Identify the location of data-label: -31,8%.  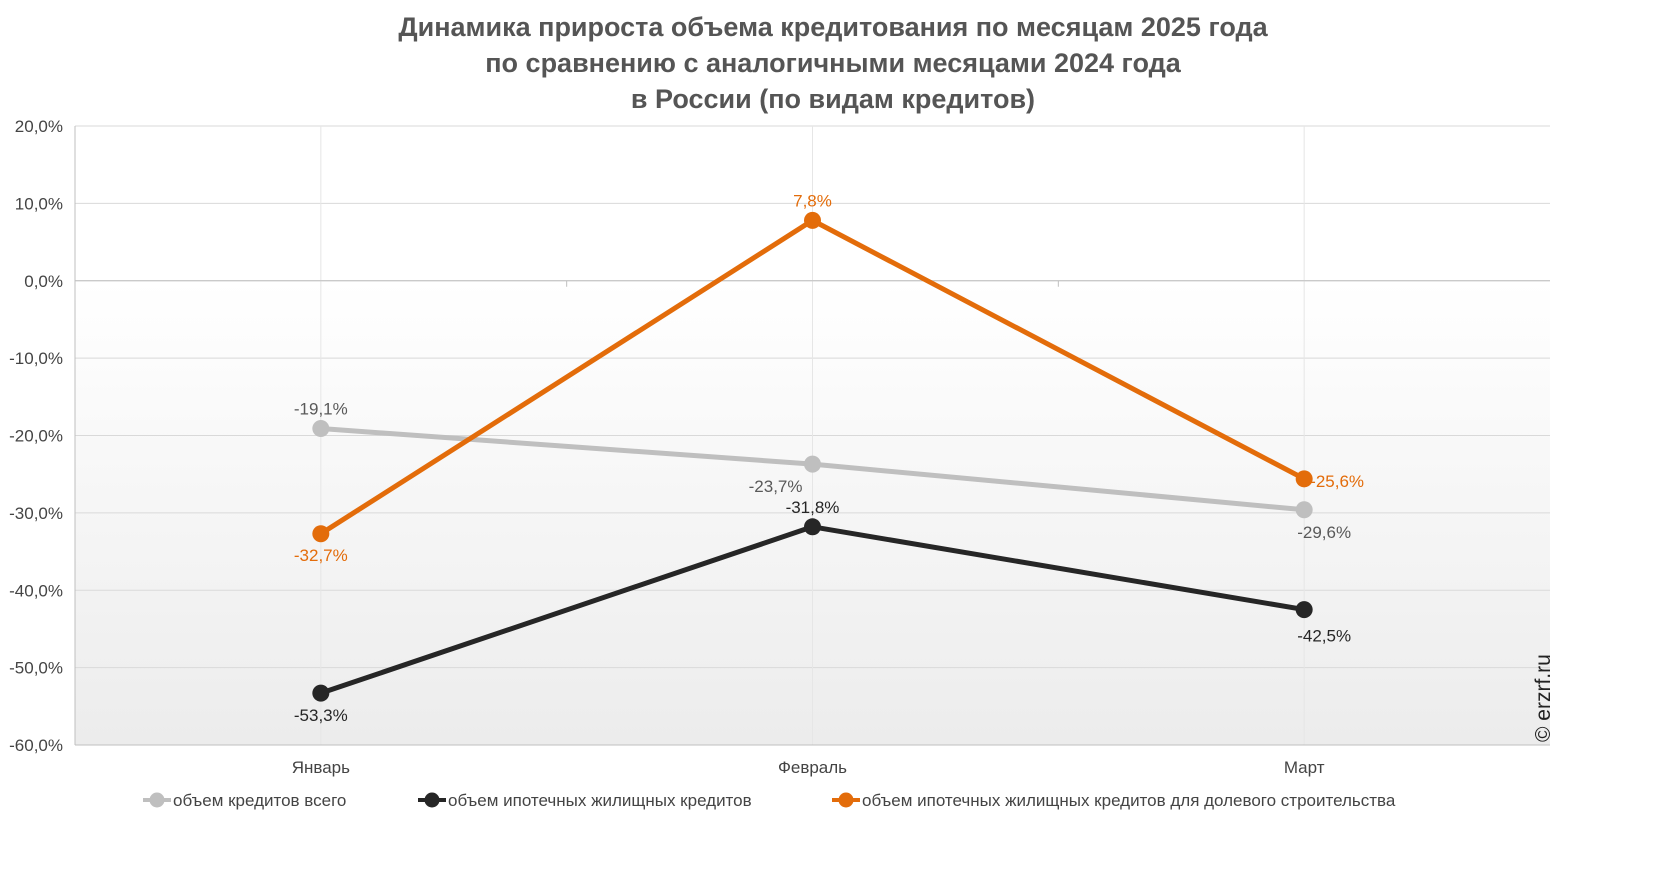
(813, 507).